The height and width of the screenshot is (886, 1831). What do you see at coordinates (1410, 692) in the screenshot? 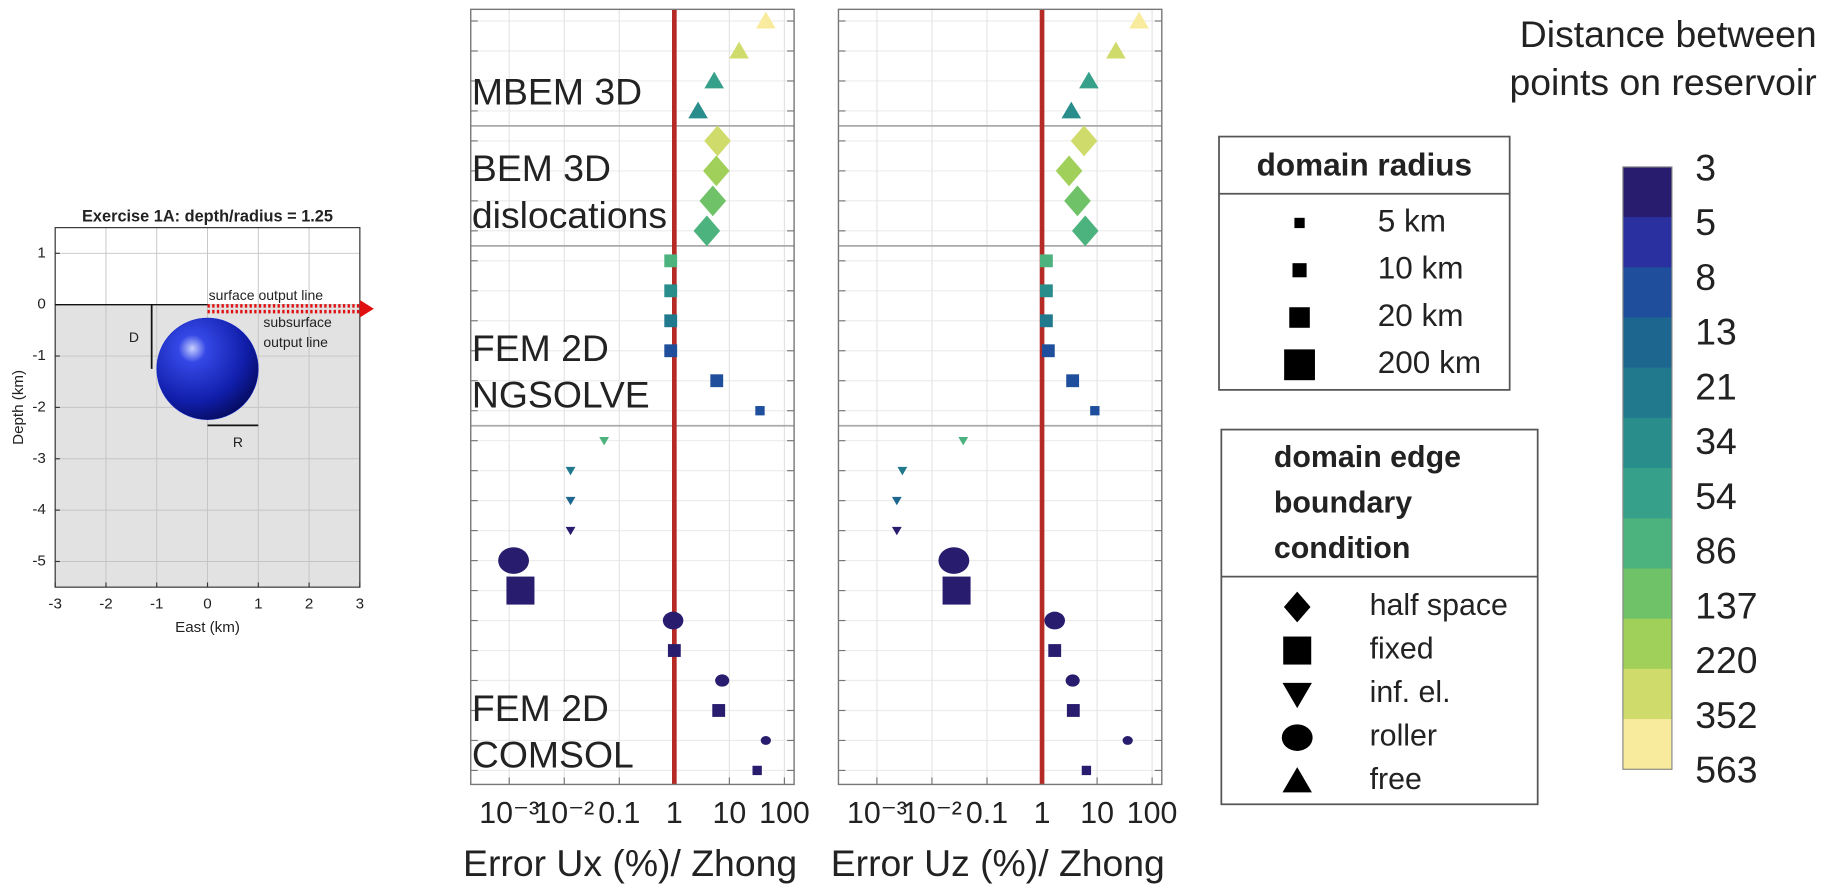
I see `legend-label: inf. el.` at bounding box center [1410, 692].